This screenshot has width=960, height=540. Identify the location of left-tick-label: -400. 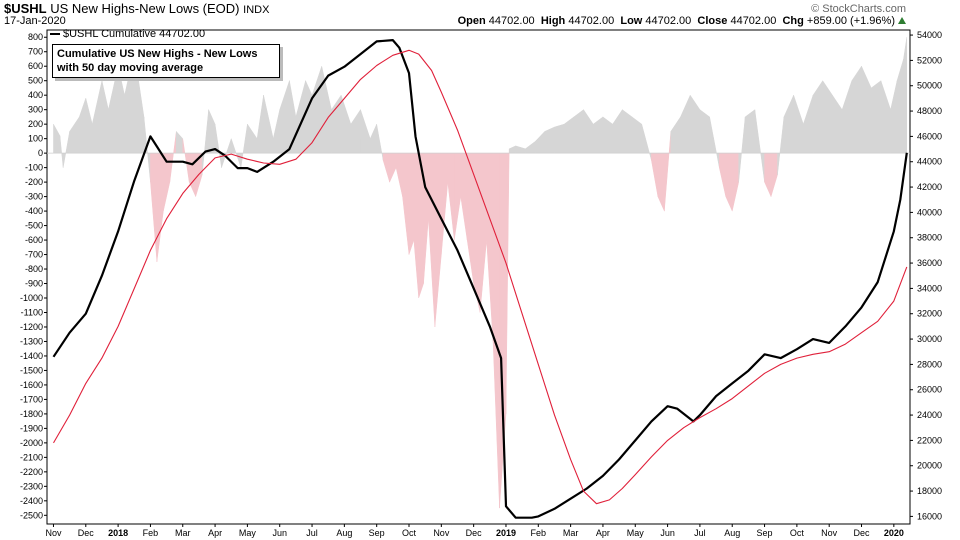
(34, 211).